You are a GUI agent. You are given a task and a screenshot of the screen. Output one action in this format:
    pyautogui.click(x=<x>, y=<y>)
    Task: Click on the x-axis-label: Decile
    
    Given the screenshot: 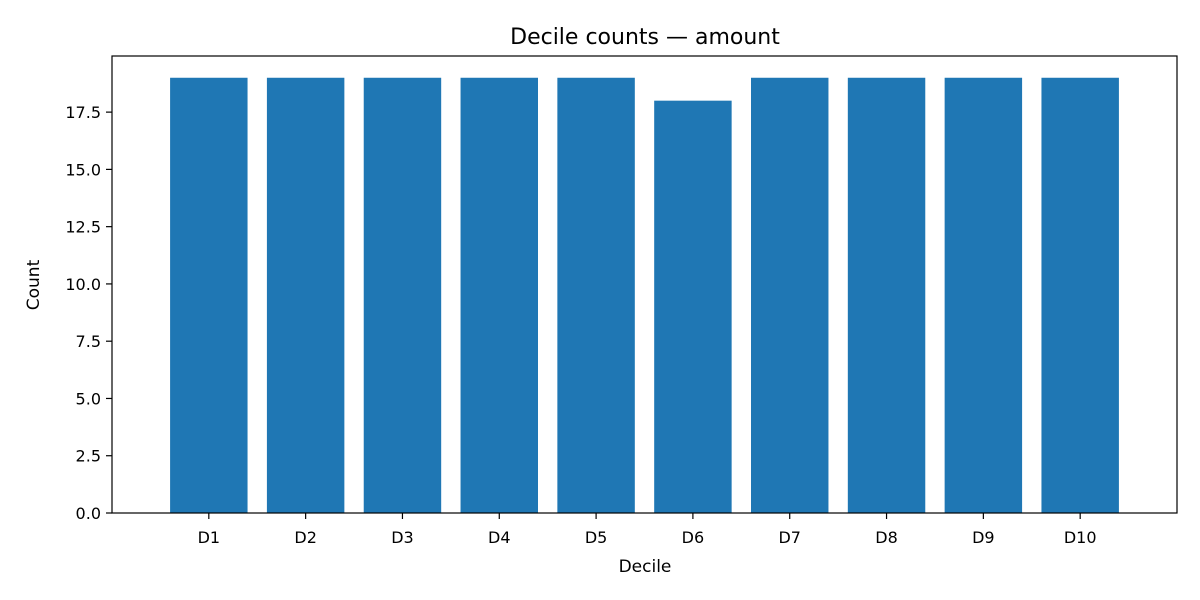 What is the action you would take?
    pyautogui.click(x=645, y=567)
    